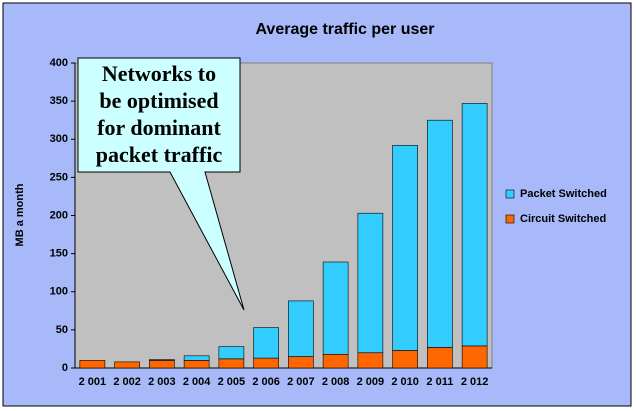 The image size is (636, 411). Describe the element at coordinates (266, 382) in the screenshot. I see `x-tick-label: 2 006` at that location.